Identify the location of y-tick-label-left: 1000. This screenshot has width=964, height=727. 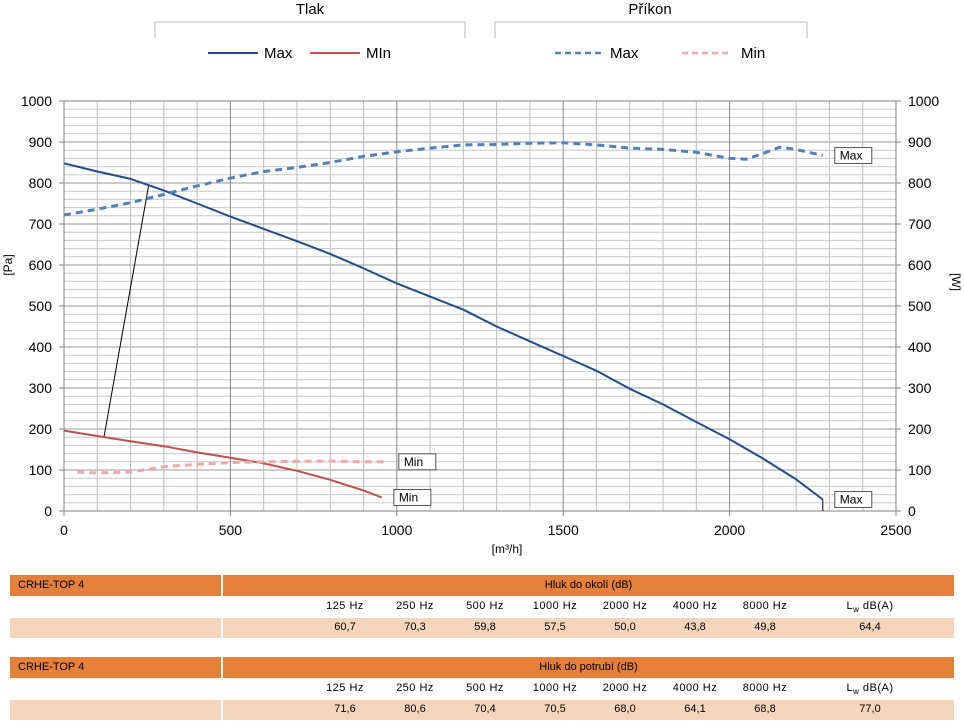
(36, 101).